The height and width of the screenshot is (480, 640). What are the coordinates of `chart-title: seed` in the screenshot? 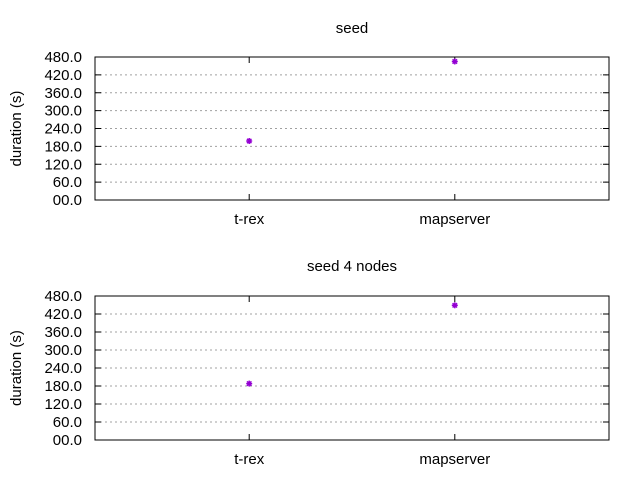 It's located at (352, 28).